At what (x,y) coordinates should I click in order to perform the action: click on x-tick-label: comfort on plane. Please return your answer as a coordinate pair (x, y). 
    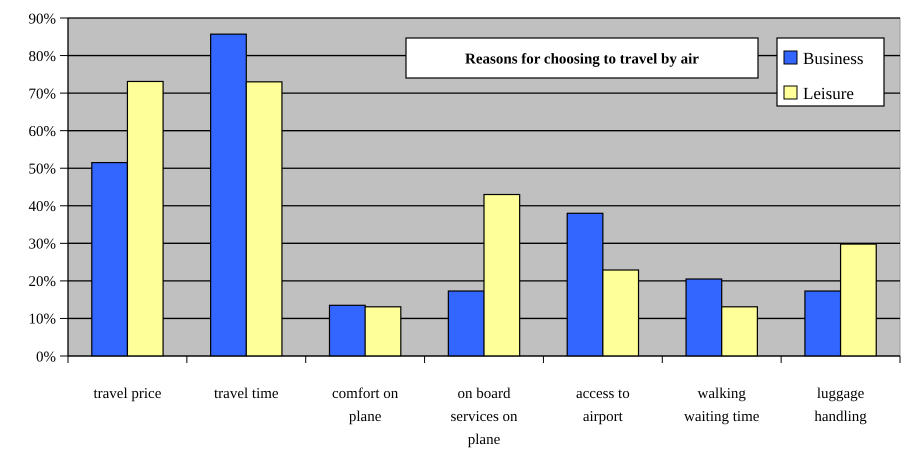
    Looking at the image, I should click on (365, 405).